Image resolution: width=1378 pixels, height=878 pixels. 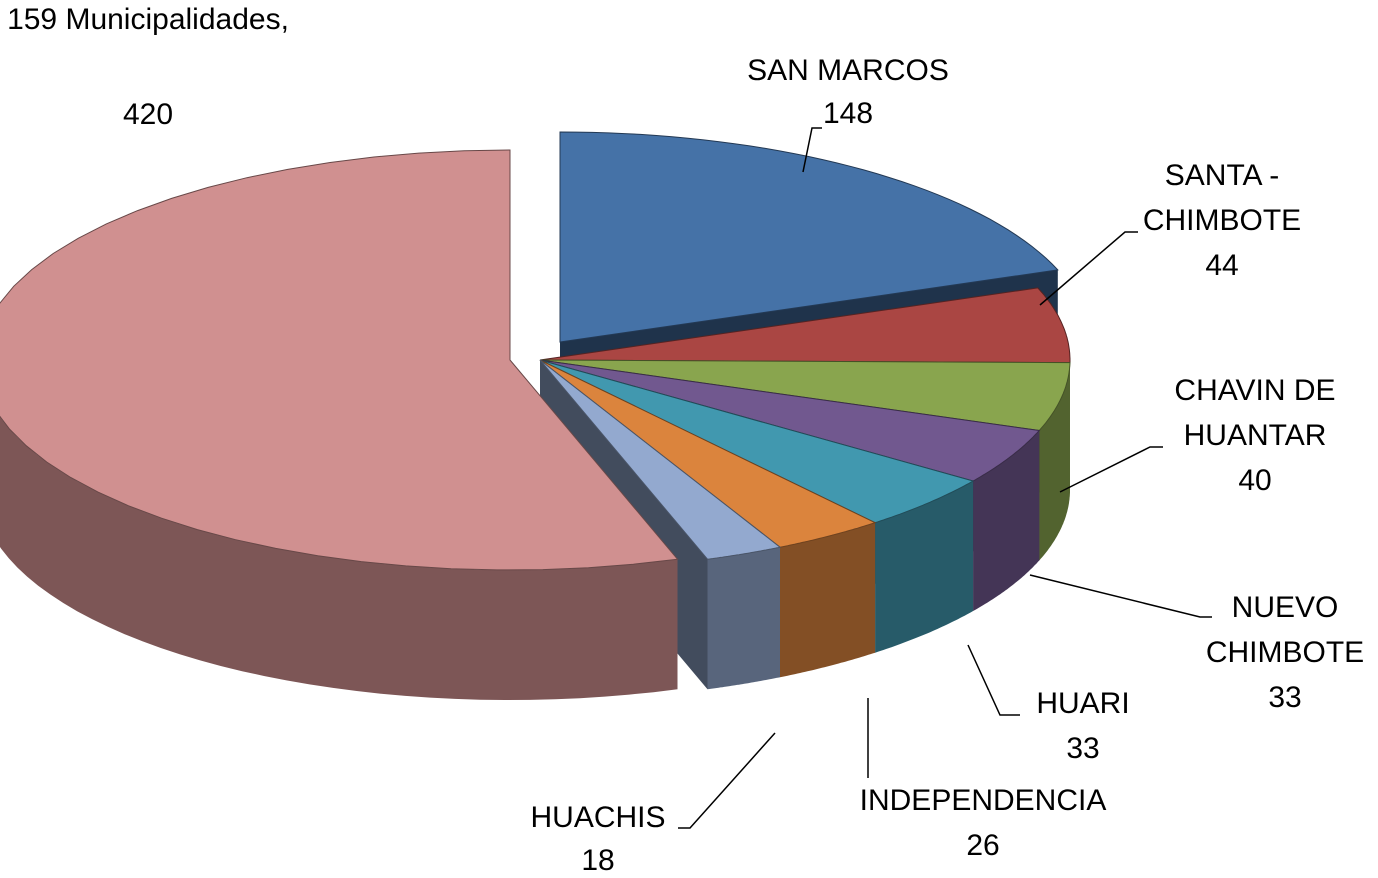 What do you see at coordinates (1255, 413) in the screenshot?
I see `slice-label: CHAVIN DE HUANTAR` at bounding box center [1255, 413].